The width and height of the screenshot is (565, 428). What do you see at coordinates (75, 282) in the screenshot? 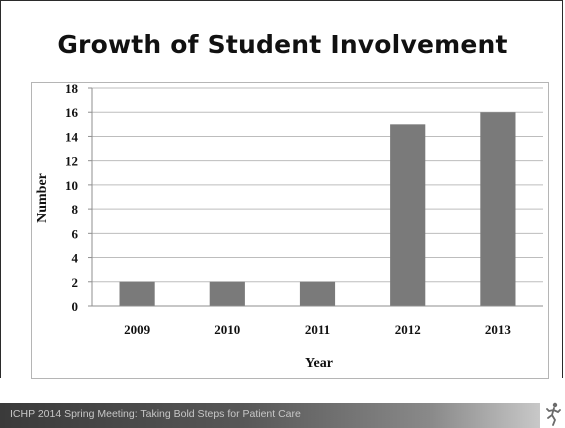
I see `y-tick-label-2: 2` at bounding box center [75, 282].